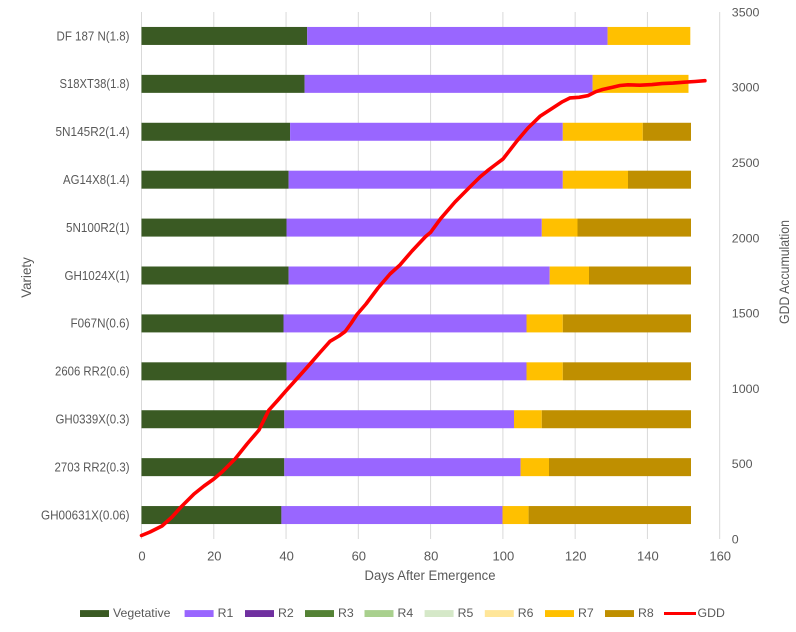  What do you see at coordinates (526, 613) in the screenshot?
I see `svg-text: R6` at bounding box center [526, 613].